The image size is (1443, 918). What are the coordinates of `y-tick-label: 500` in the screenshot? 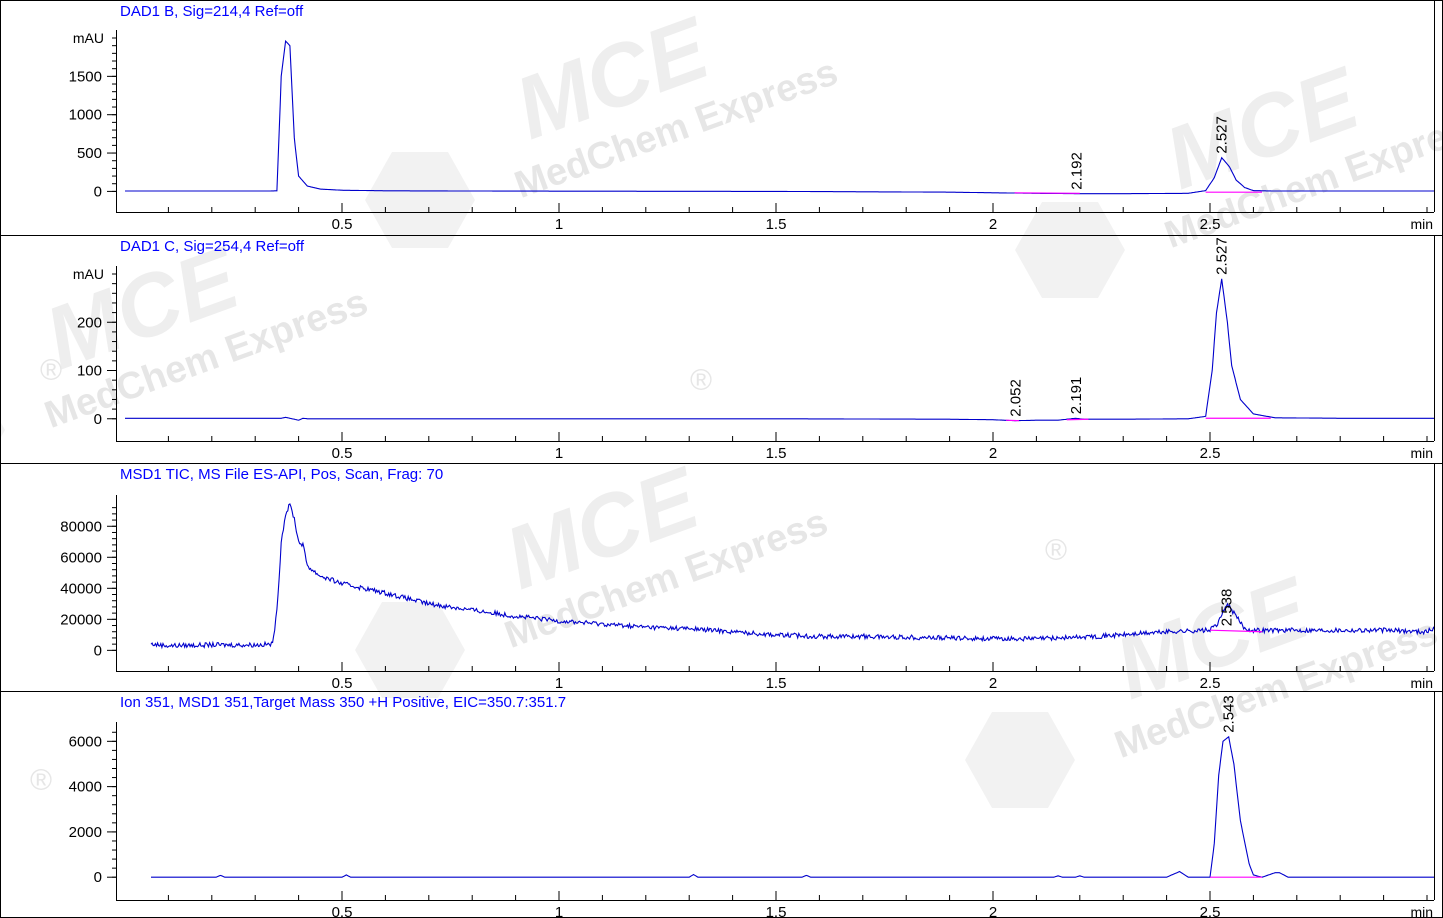 It's located at (89, 153).